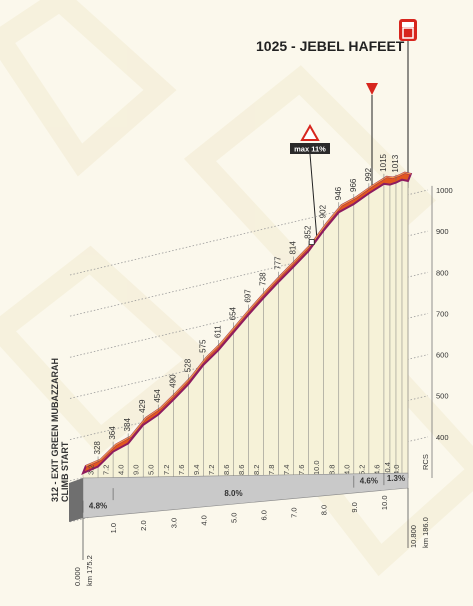 The image size is (473, 606). I want to click on km-tick-label: 7.0, so click(294, 512).